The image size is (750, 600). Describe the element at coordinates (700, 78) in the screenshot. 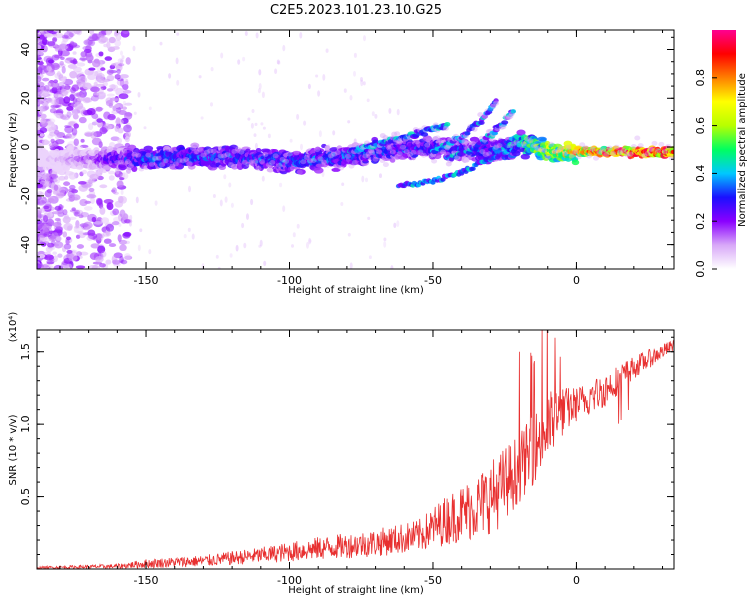

I see `colorbar-tick-label: 0.8` at that location.